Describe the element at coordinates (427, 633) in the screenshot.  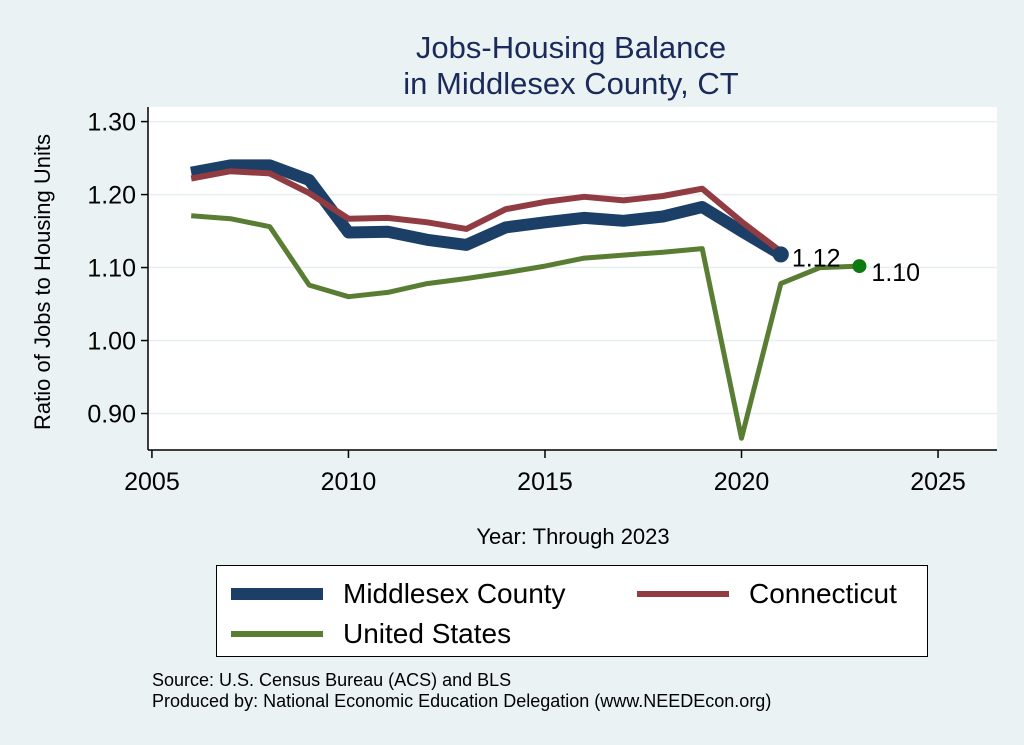
I see `legend-label-united-states: United States` at that location.